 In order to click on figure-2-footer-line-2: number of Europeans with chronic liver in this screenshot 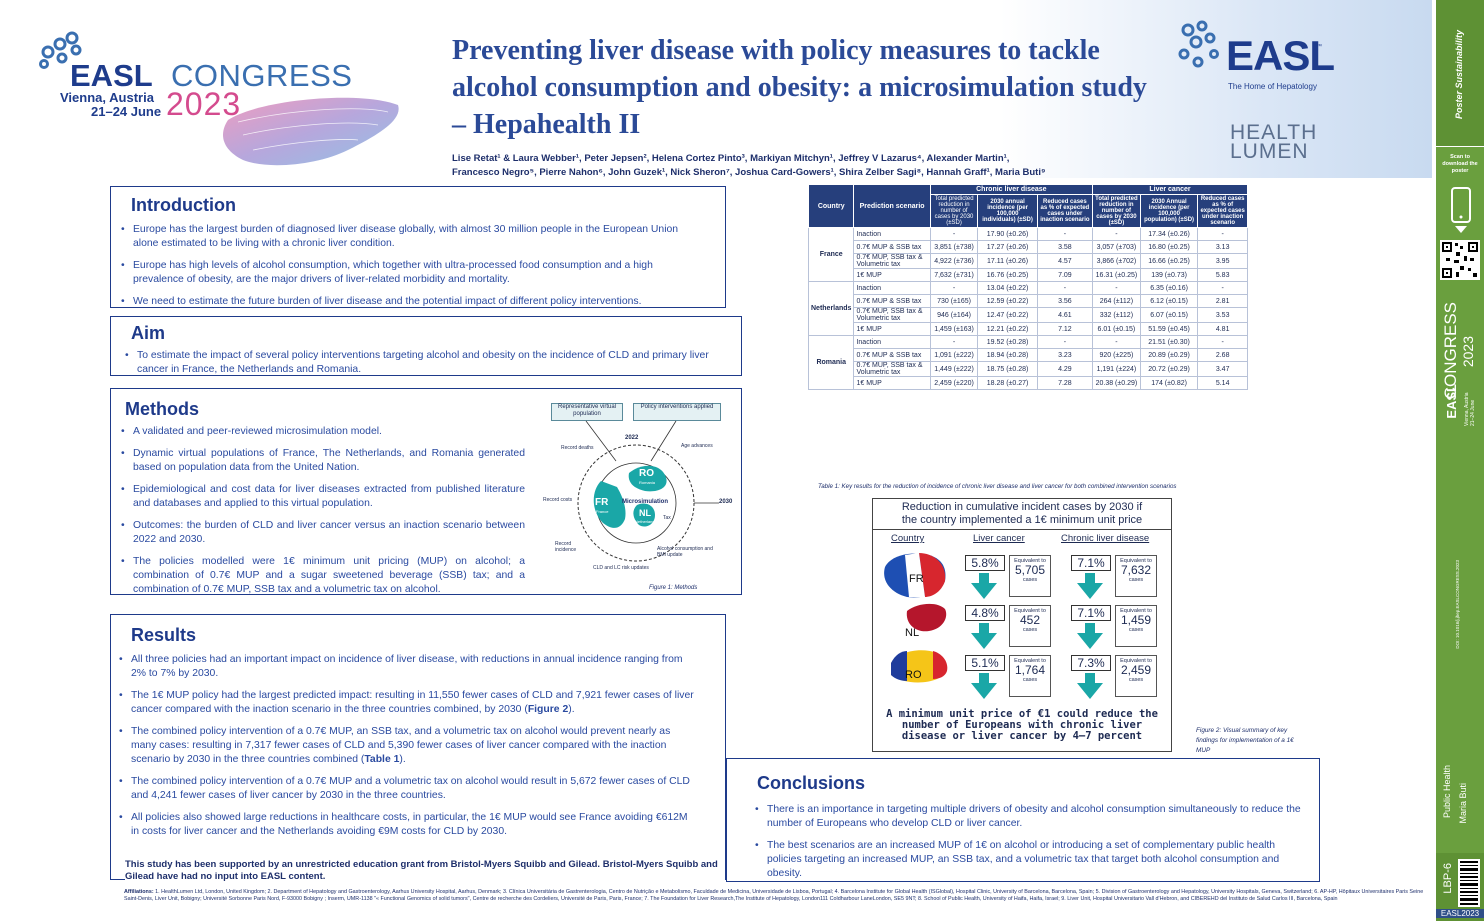, I will do `click(1022, 725)`.